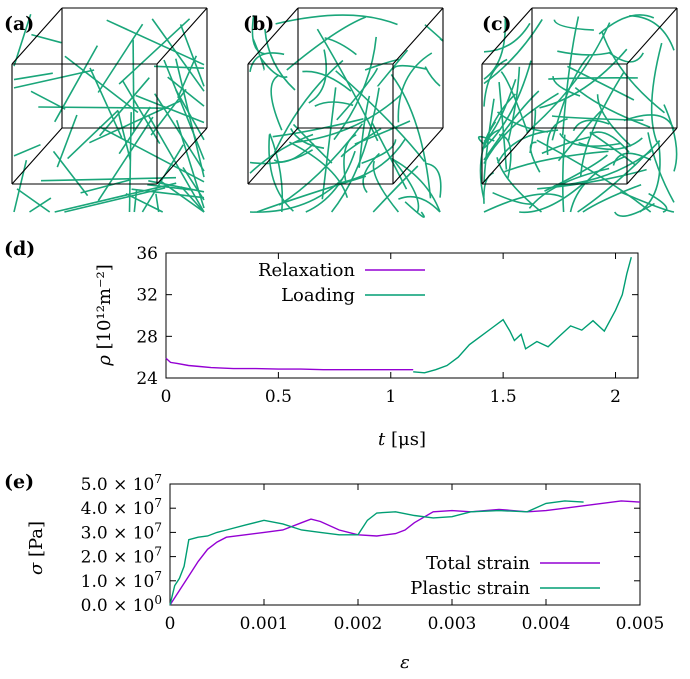  Describe the element at coordinates (121, 531) in the screenshot. I see `y-tick-label: 3.0 × 10⁷` at that location.